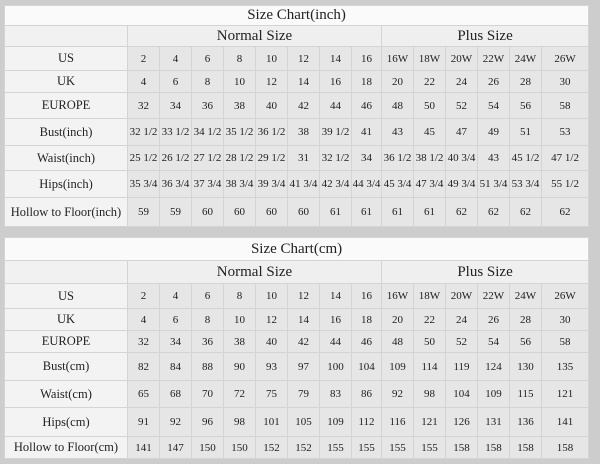  What do you see at coordinates (565, 184) in the screenshot?
I see `size-value-cell: 55 1/2` at bounding box center [565, 184].